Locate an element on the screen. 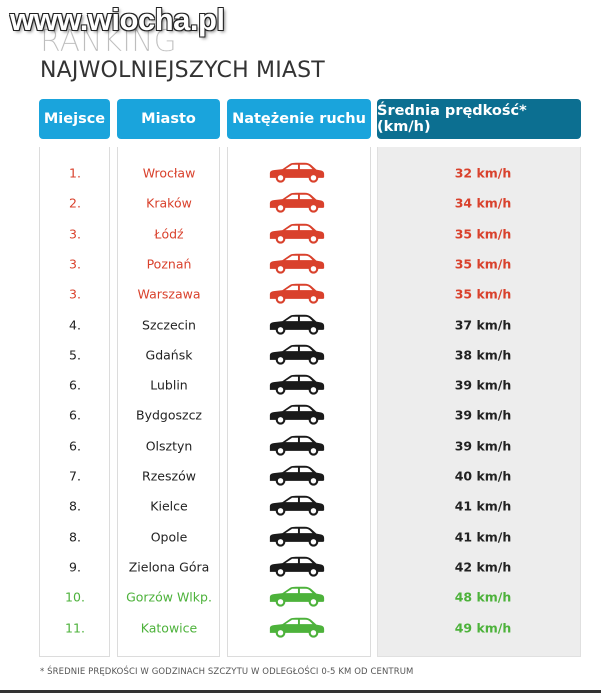 This screenshot has width=601, height=693. watermark-logo: www.wiocha.pl is located at coordinates (117, 19).